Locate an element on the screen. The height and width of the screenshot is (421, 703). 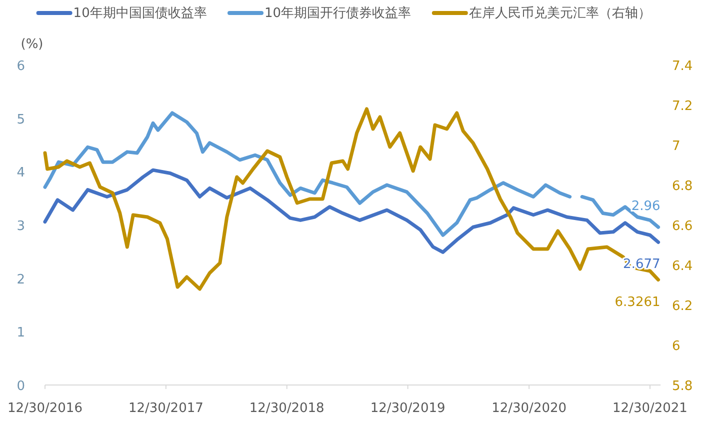
y-axis-title: (%) is located at coordinates (32, 44).